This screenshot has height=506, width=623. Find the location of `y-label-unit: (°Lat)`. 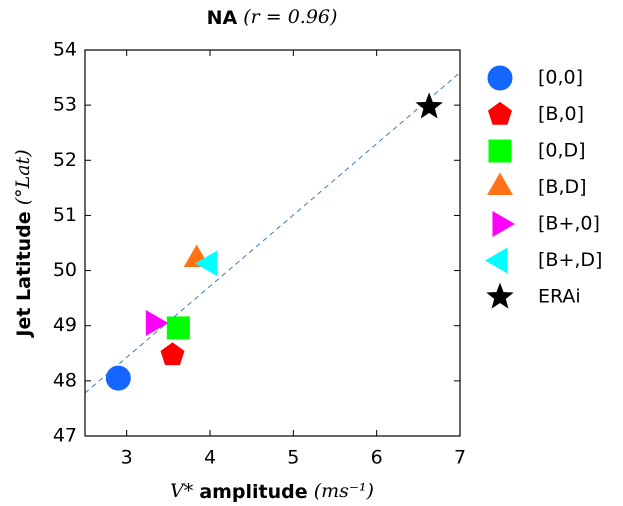

y-label-unit: (°Lat) is located at coordinates (23, 177).